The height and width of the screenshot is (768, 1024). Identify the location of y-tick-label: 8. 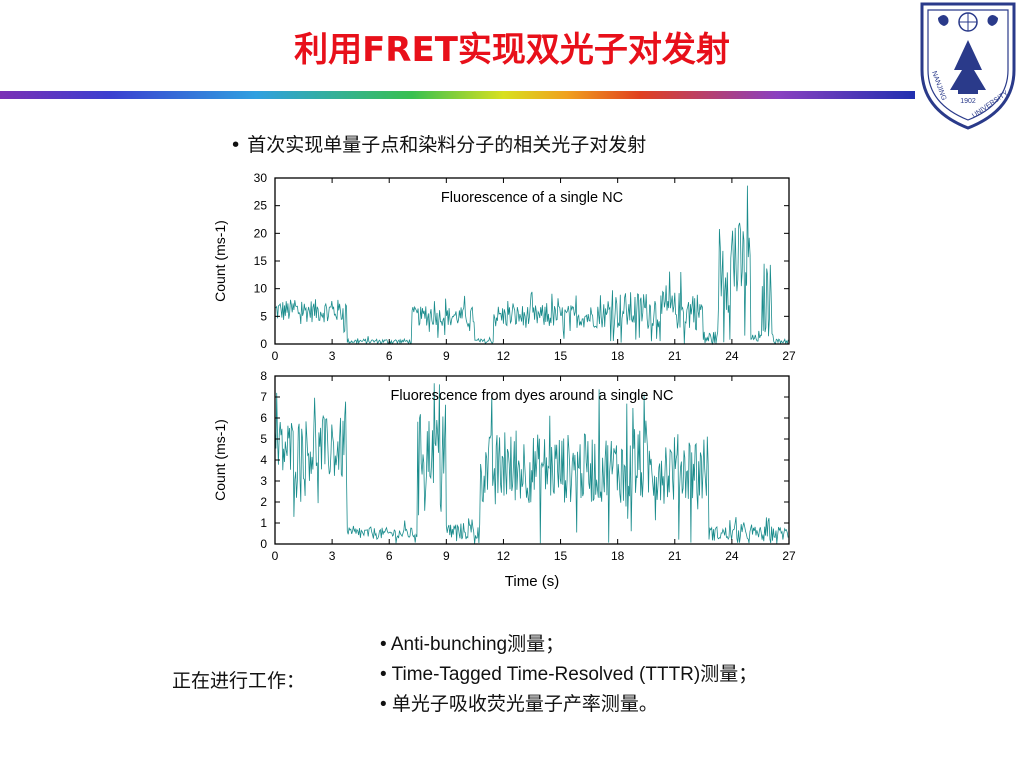
(263, 376).